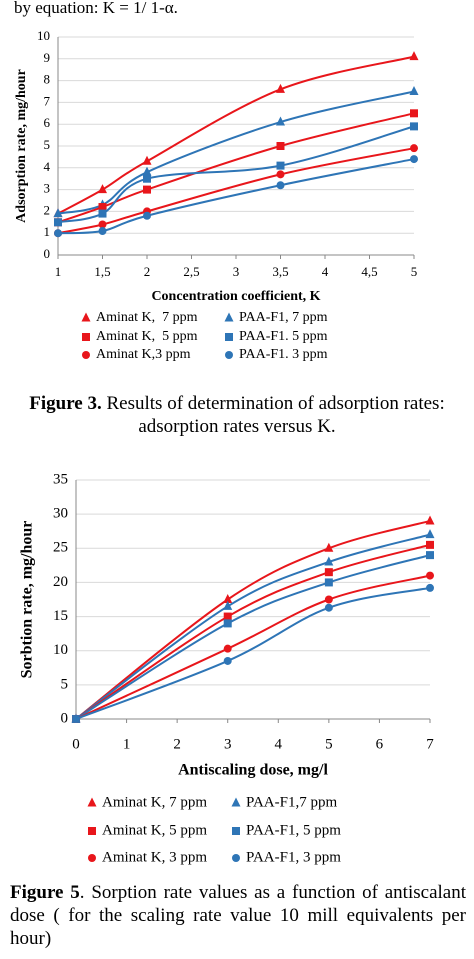 The height and width of the screenshot is (959, 474). Describe the element at coordinates (47, 209) in the screenshot. I see `y-tick-label: 2` at that location.